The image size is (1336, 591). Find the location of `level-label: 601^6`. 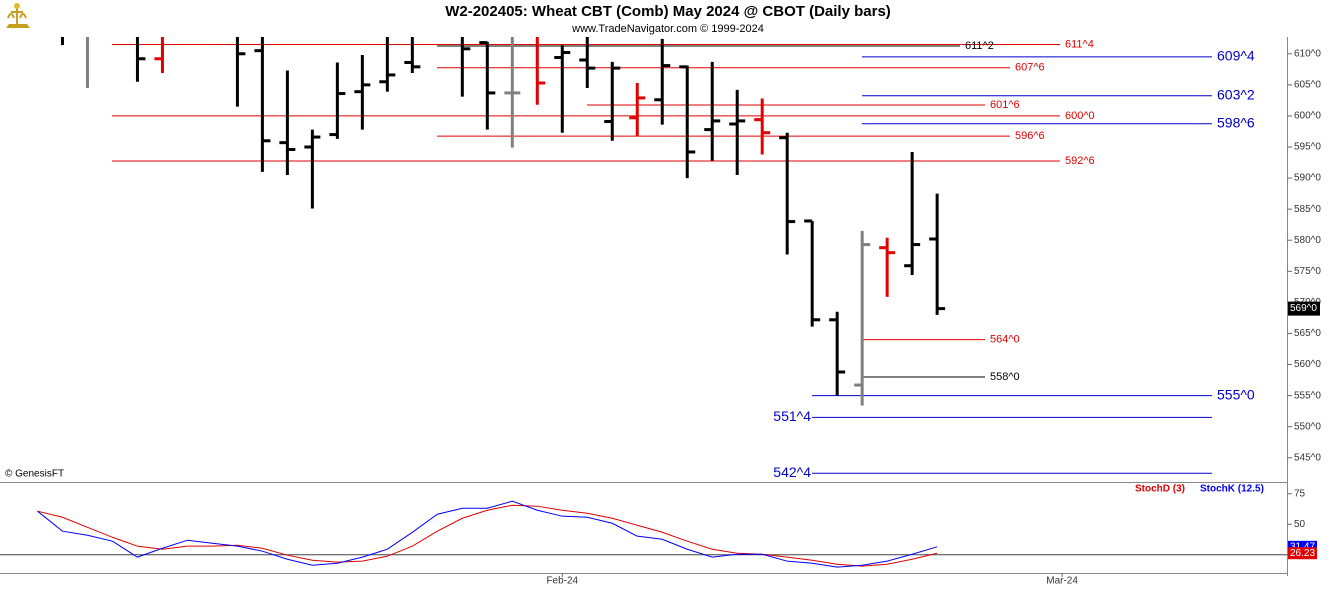

level-label: 601^6 is located at coordinates (1005, 105).